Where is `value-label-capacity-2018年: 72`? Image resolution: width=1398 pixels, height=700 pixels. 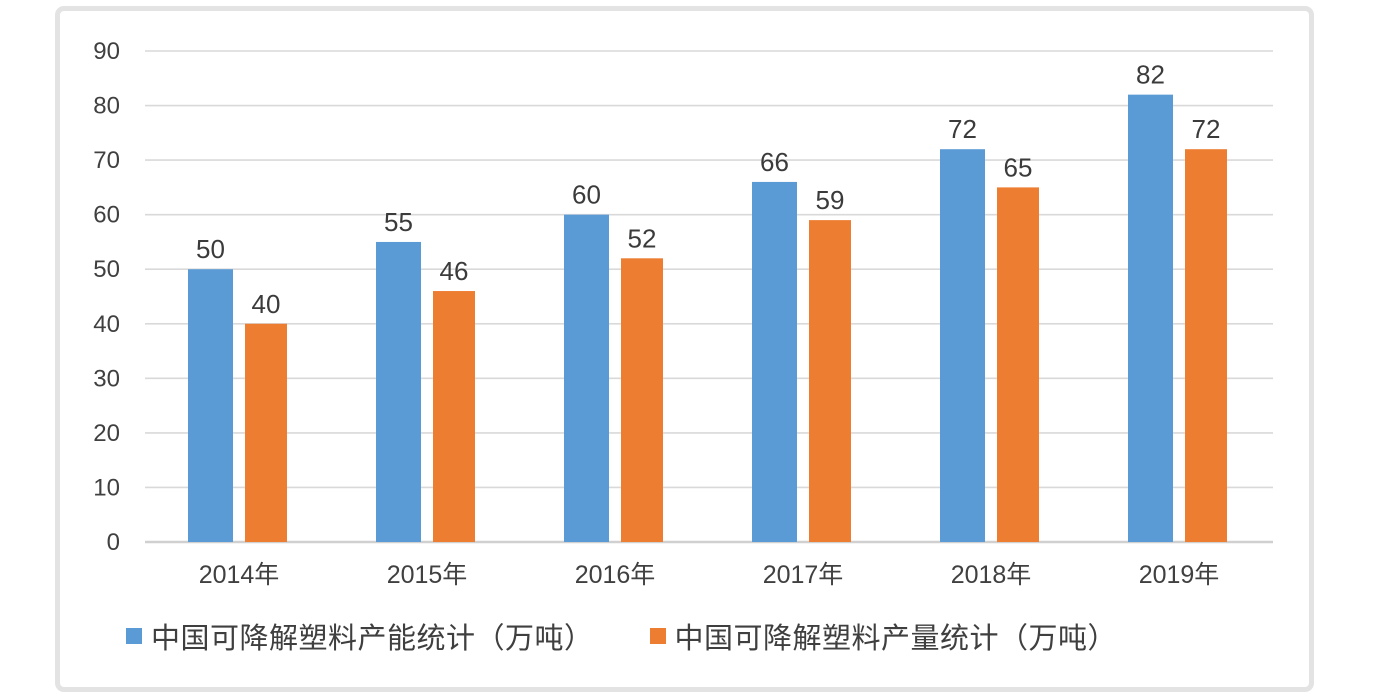
value-label-capacity-2018年: 72 is located at coordinates (962, 129).